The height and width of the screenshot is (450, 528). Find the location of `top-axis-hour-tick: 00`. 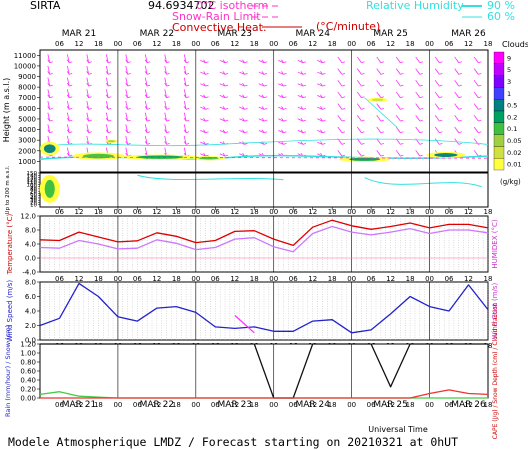

top-axis-hour-tick: 00 is located at coordinates (117, 44).